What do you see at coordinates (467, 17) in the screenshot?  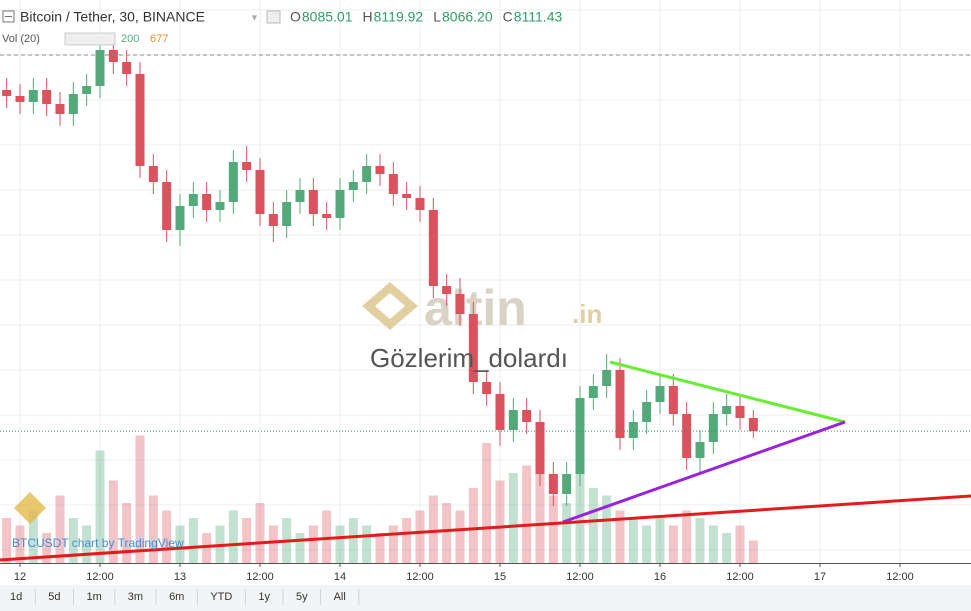 I see `ohlc-value: 8066.20` at bounding box center [467, 17].